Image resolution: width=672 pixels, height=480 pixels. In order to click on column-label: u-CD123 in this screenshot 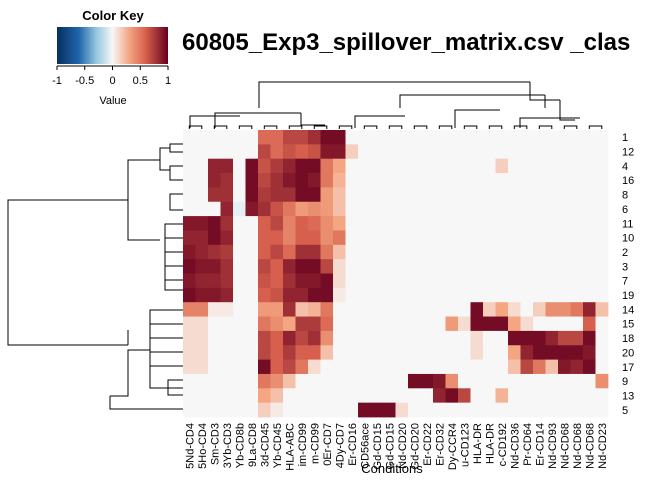, I will do `click(465, 445)`.